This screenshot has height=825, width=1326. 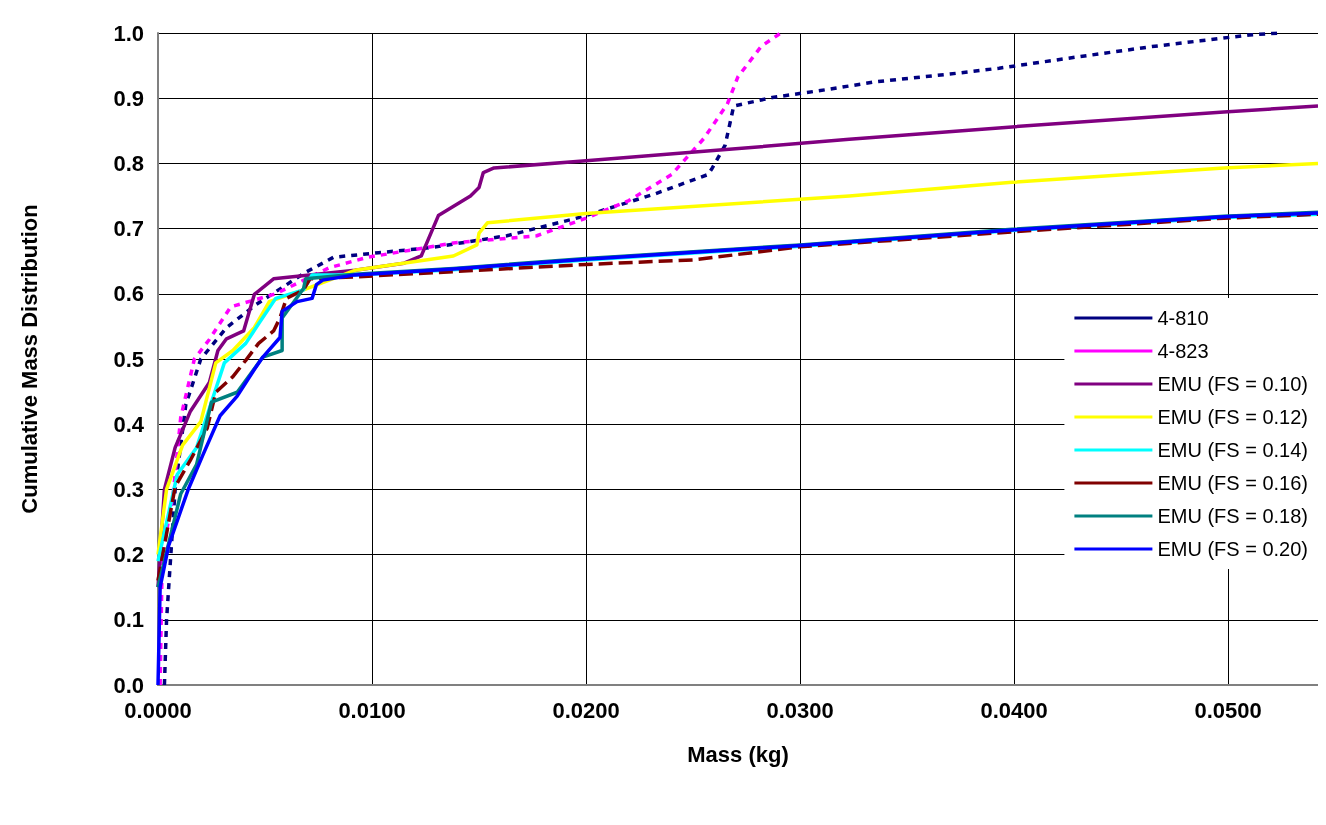 I want to click on x-tick-label: 0.0300, so click(x=800, y=710).